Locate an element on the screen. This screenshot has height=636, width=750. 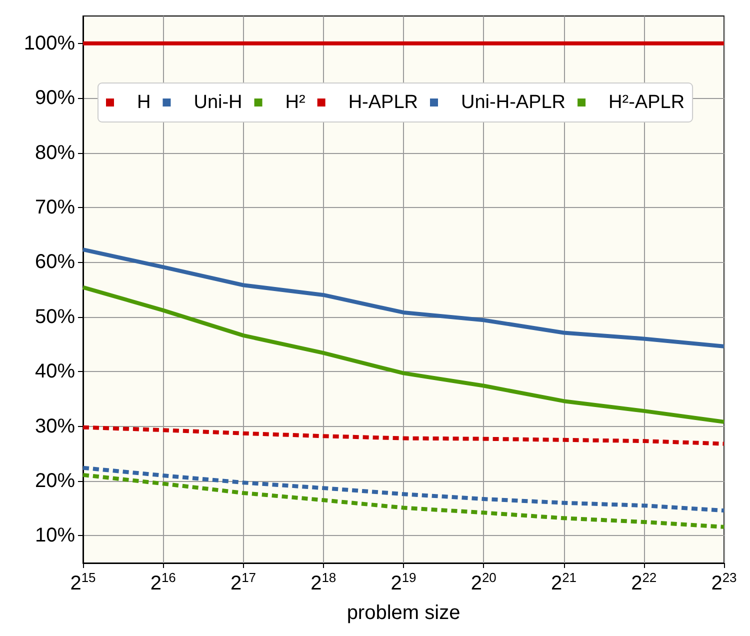
y-tick-label: 60% is located at coordinates (55, 262).